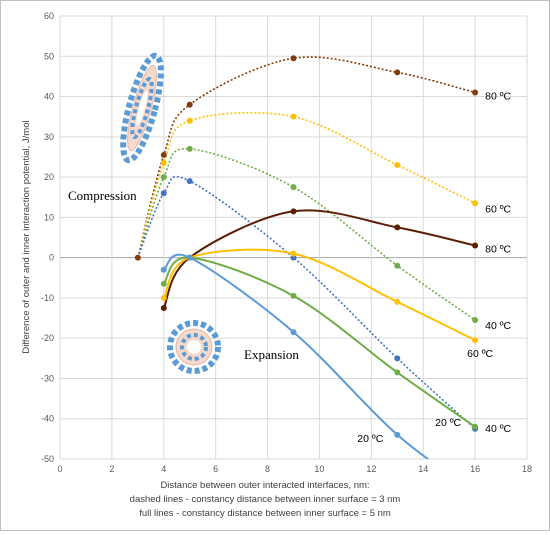  What do you see at coordinates (47, 459) in the screenshot?
I see `y-tick-label: -50` at bounding box center [47, 459].